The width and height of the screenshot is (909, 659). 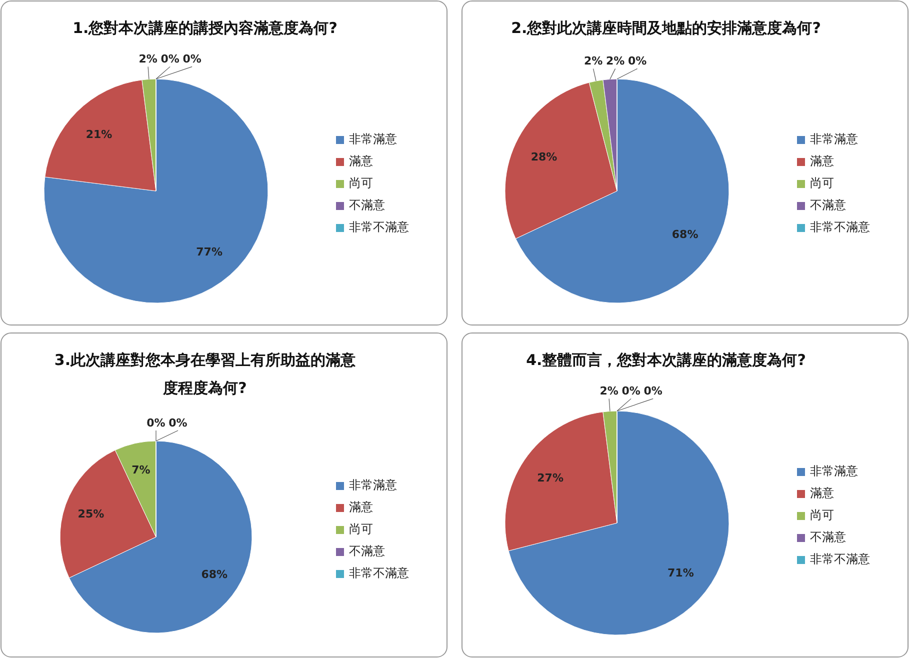 I want to click on chart-title: 3.此次講座對您本身在學習上有所助益的滿意度程度為何?, so click(x=205, y=374).